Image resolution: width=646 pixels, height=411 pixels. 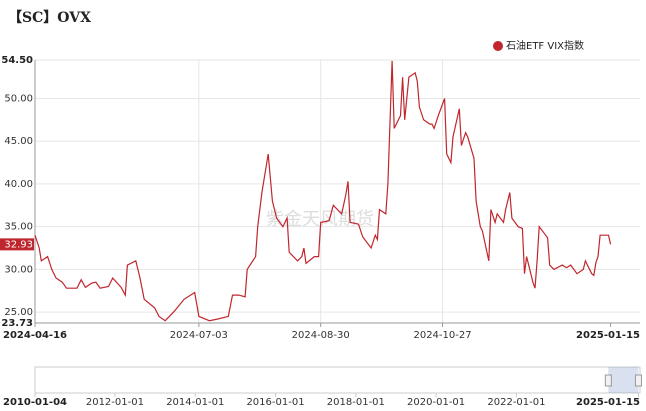 I want to click on x-tick-label: 2024-10-27, so click(x=442, y=335).